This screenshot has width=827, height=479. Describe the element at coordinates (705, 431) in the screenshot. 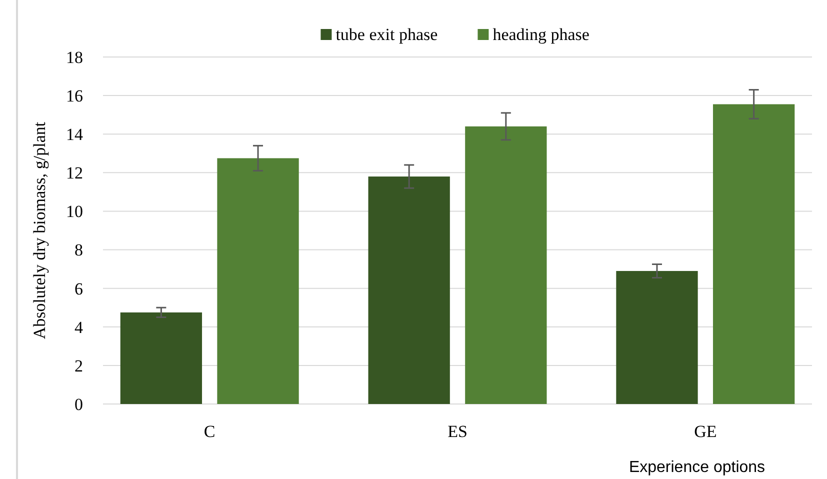

I see `x-tick-label: GE` at that location.